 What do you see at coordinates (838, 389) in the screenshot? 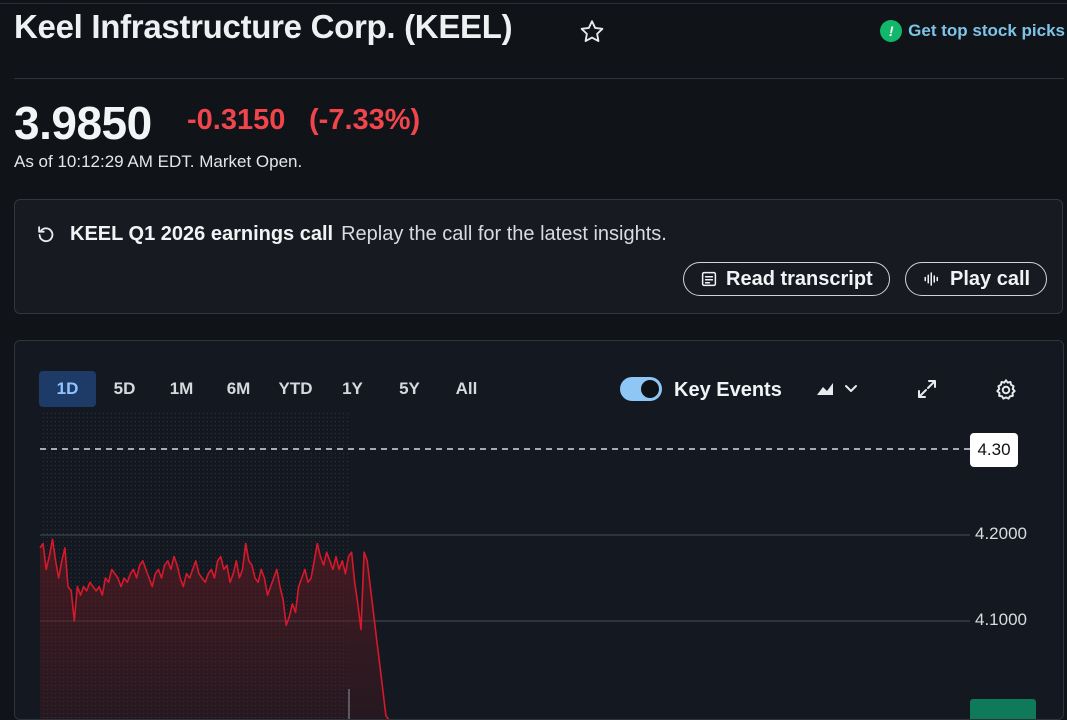
I see `chart-type-dropdown` at bounding box center [838, 389].